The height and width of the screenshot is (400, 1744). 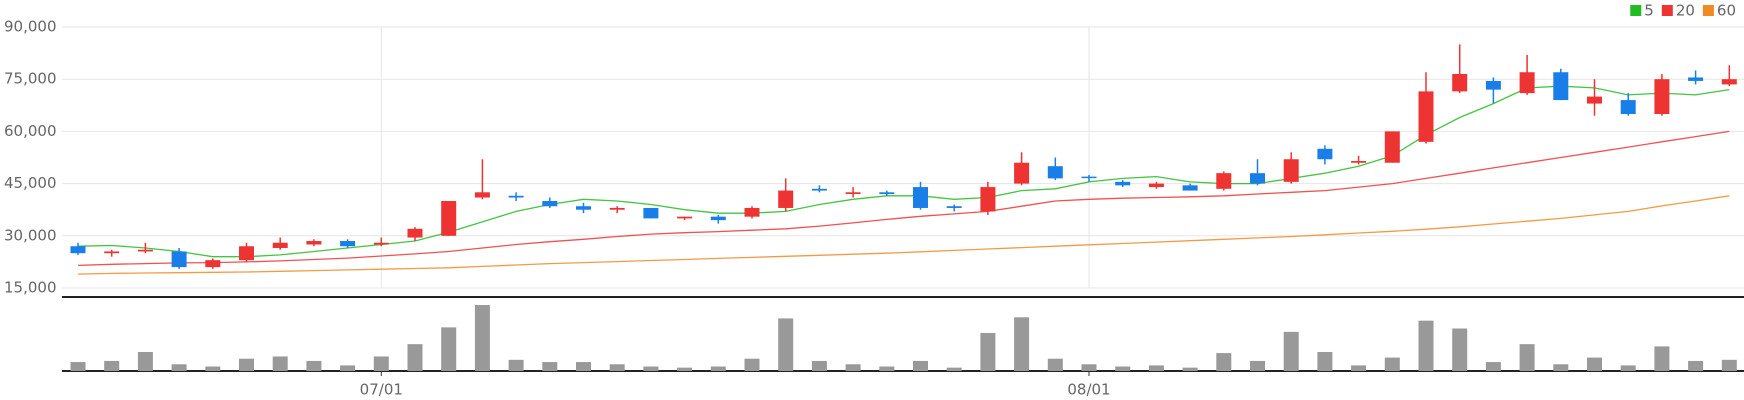 What do you see at coordinates (30, 79) in the screenshot?
I see `y-tick-label: 75,000` at bounding box center [30, 79].